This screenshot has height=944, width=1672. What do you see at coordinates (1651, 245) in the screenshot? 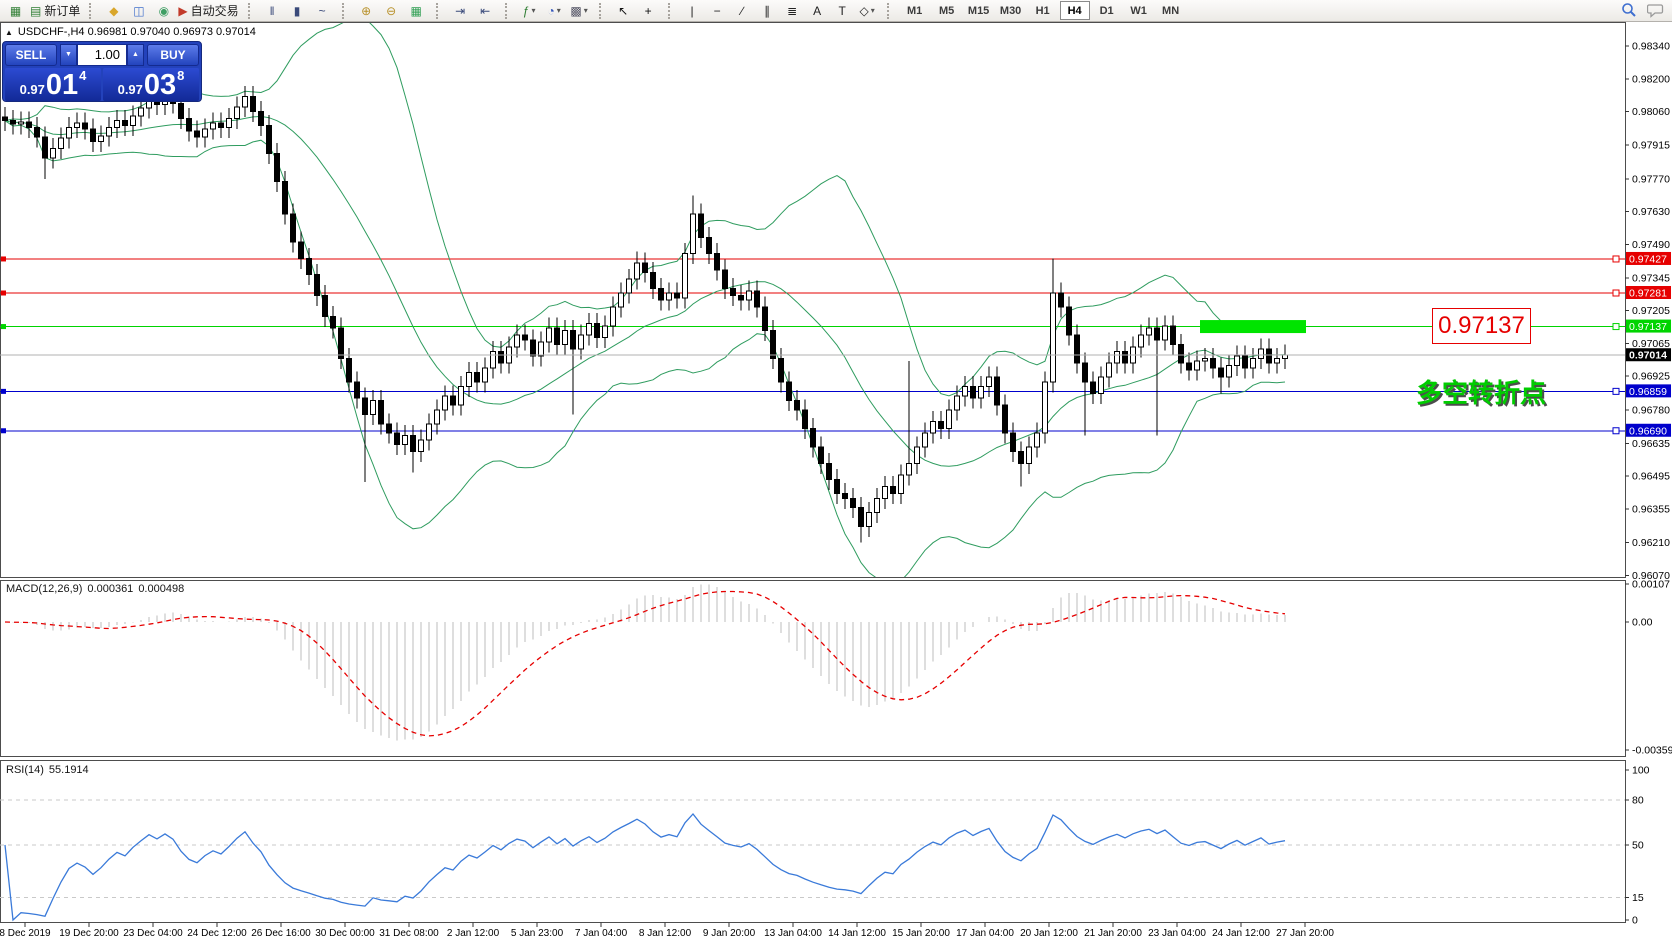
I see `price-axis-tick: 0.97490` at bounding box center [1651, 245].